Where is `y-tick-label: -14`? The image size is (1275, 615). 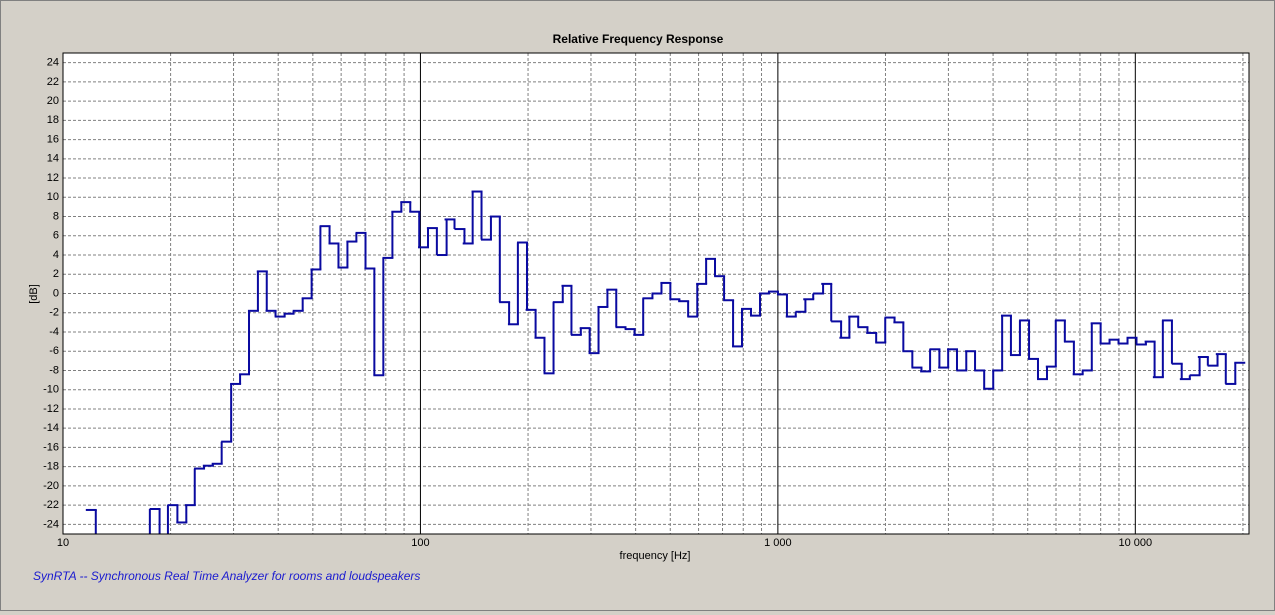 y-tick-label: -14 is located at coordinates (51, 428).